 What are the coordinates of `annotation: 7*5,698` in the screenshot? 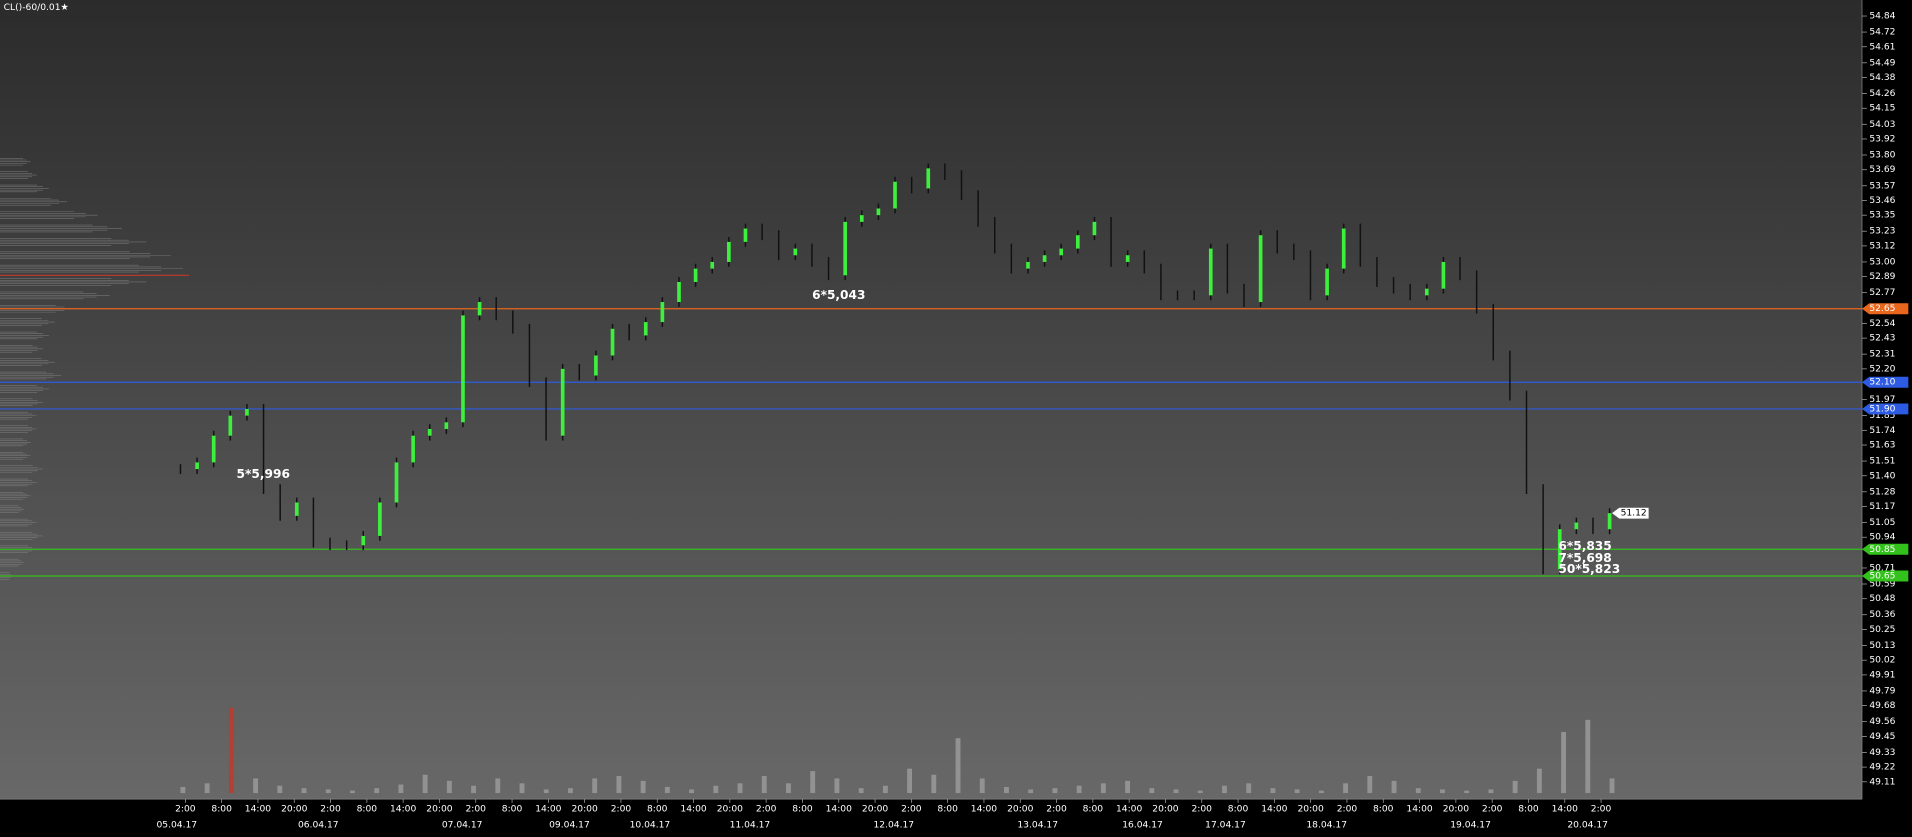 It's located at (1584, 558).